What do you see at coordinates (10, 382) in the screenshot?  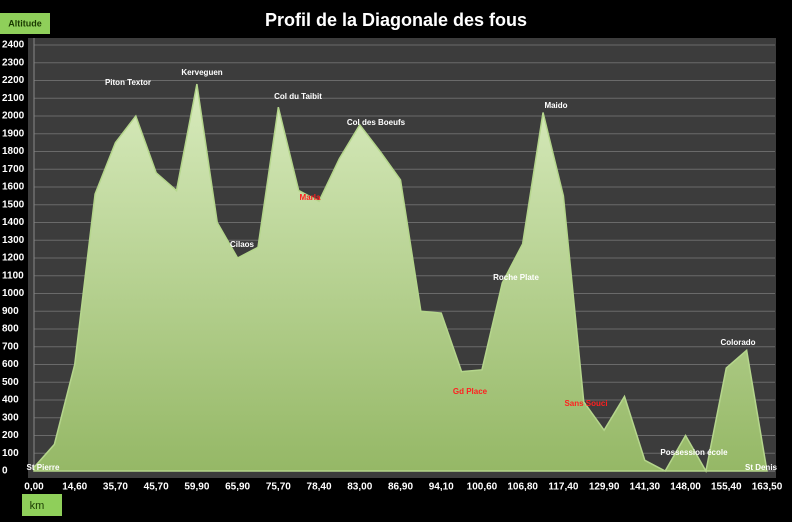 I see `y-tick-label: 500` at bounding box center [10, 382].